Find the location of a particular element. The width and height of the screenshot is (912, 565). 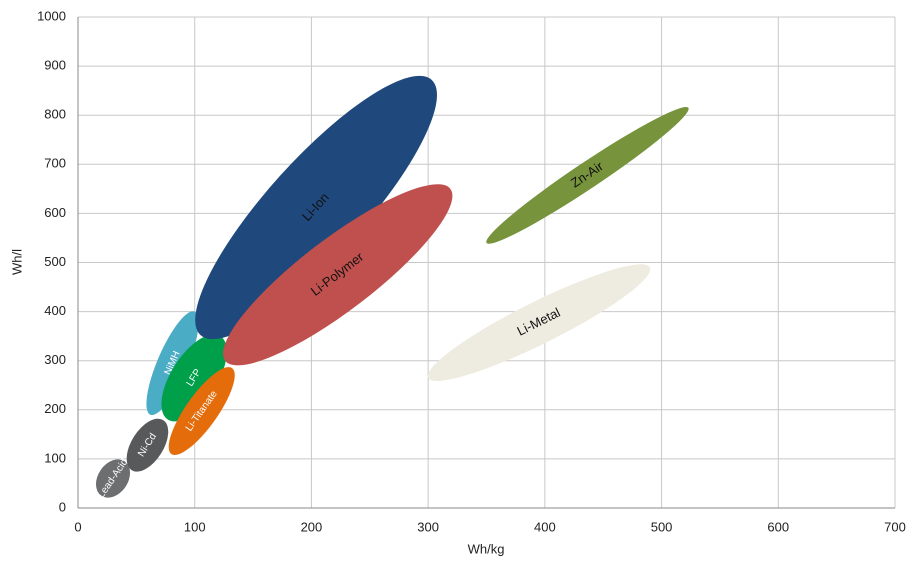

x-tick-label: 700 is located at coordinates (895, 526).